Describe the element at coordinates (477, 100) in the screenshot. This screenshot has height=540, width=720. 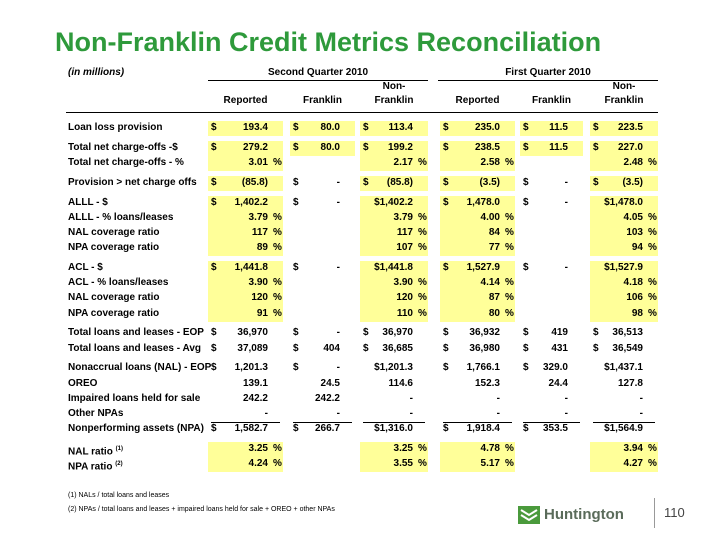
I see `column-header: Reported` at that location.